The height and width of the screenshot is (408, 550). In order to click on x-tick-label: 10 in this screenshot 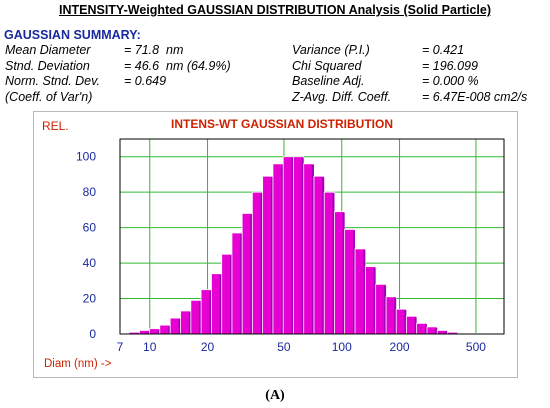, I will do `click(150, 347)`.